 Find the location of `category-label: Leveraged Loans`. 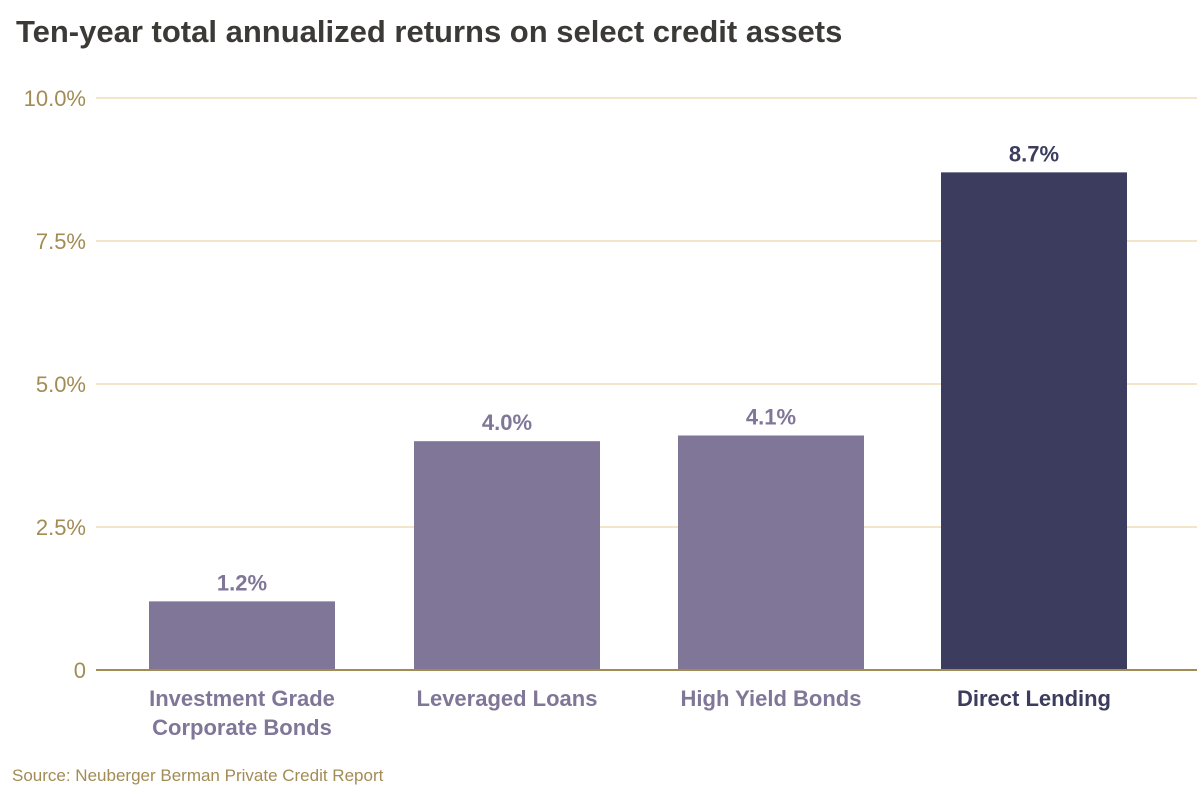

category-label: Leveraged Loans is located at coordinates (507, 698).